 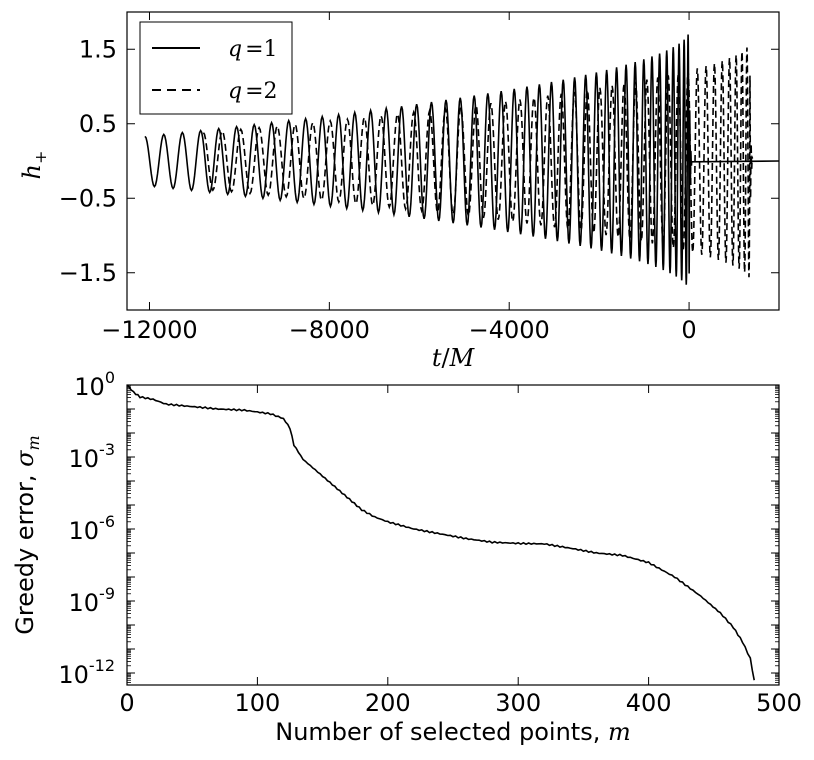 What do you see at coordinates (34, 165) in the screenshot?
I see `top-y-axis-label: h+` at bounding box center [34, 165].